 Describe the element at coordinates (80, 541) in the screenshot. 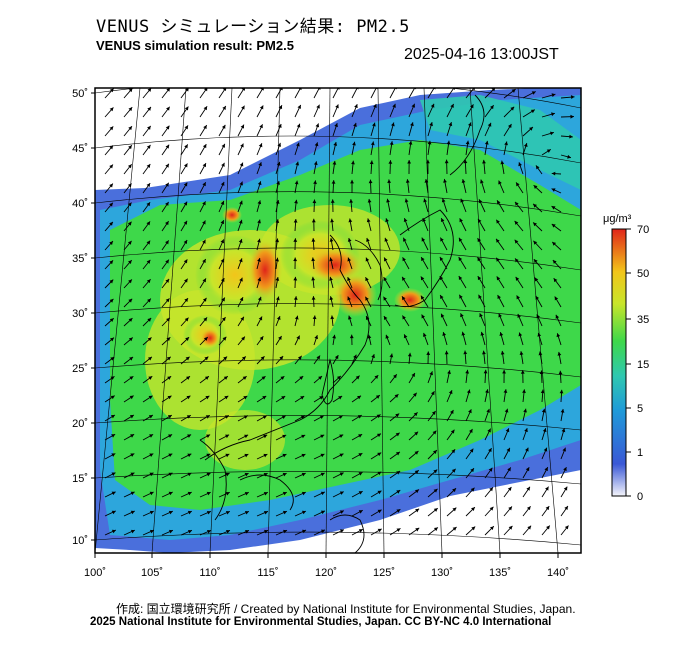

I see `lat-tick-label: 10˚` at that location.